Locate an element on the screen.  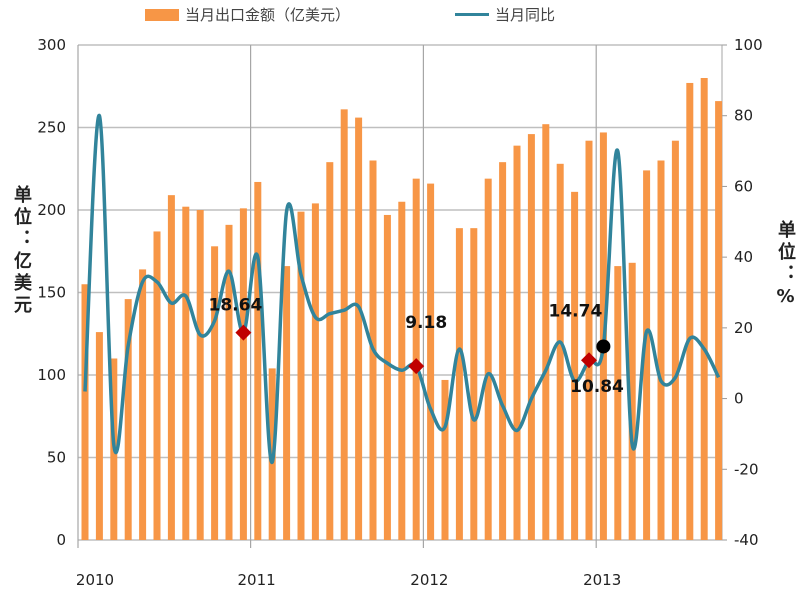
left-tick-label: 300 is located at coordinates (51, 45).